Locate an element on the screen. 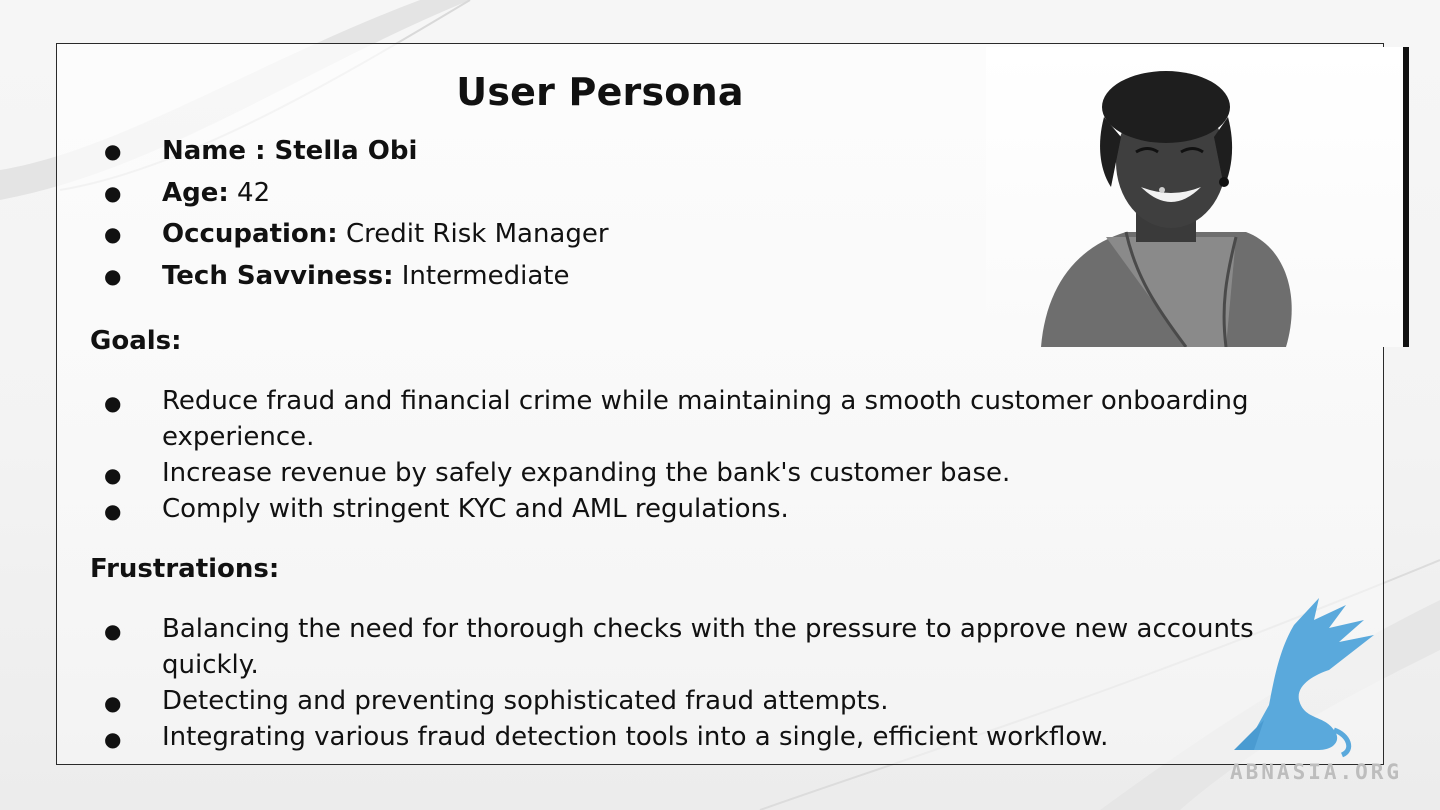 The width and height of the screenshot is (1440, 810). profile-item-age: ● Age: 42 is located at coordinates (356, 194).